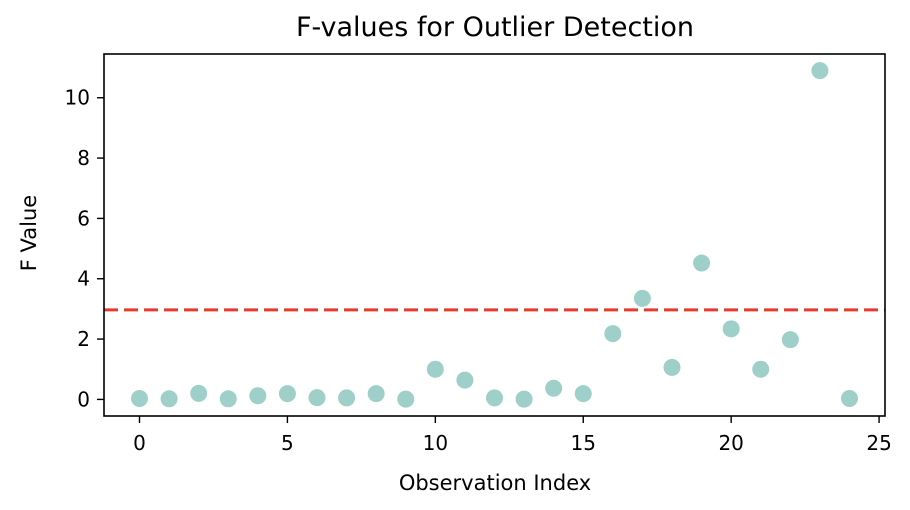  What do you see at coordinates (83, 218) in the screenshot?
I see `y-tick-label: 6` at bounding box center [83, 218].